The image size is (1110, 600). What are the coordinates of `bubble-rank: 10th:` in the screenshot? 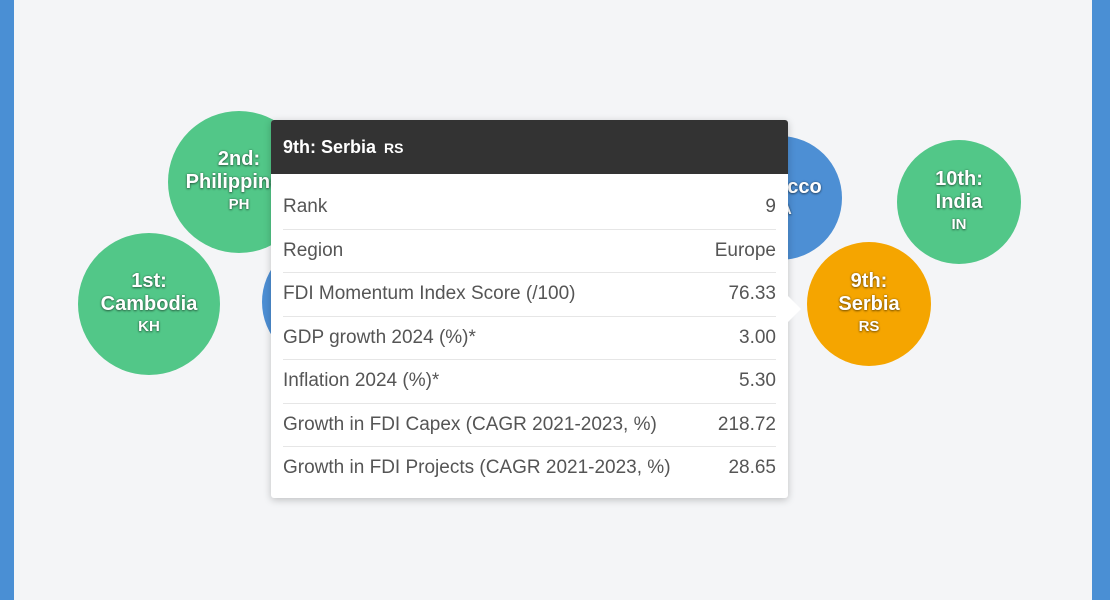 It's located at (959, 179).